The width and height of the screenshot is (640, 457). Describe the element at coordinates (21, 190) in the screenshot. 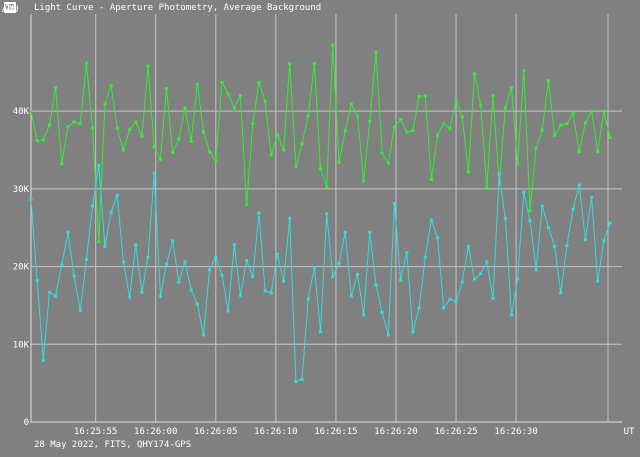

I see `y-tick-label: 30K` at that location.